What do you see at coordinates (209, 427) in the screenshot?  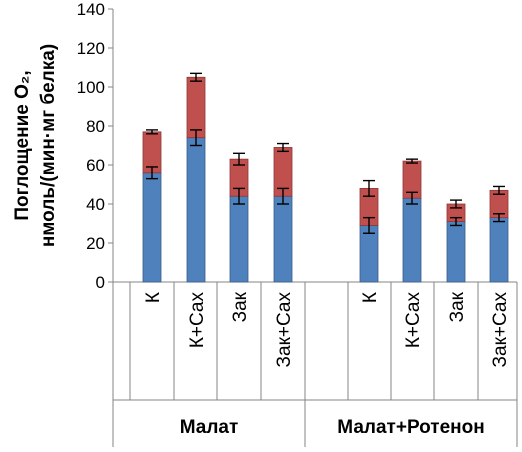 I see `group-label: Малат` at bounding box center [209, 427].